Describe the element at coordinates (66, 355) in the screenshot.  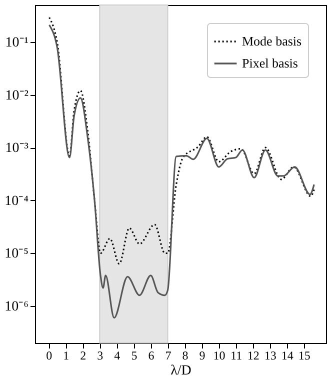
I see `x-tick-label: 1` at that location.